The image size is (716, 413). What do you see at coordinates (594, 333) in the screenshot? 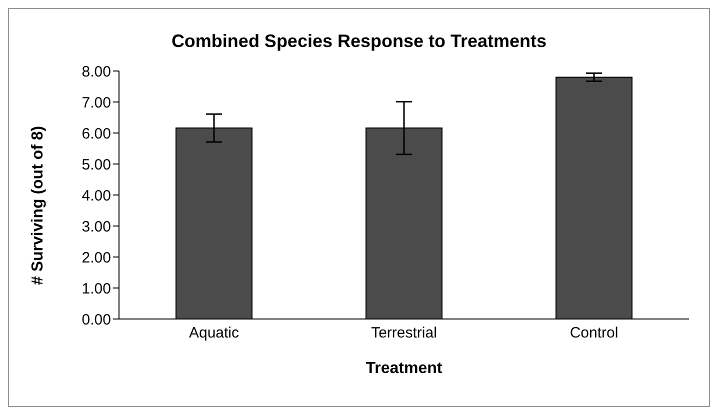
I see `x-tick-label: Control` at bounding box center [594, 333].